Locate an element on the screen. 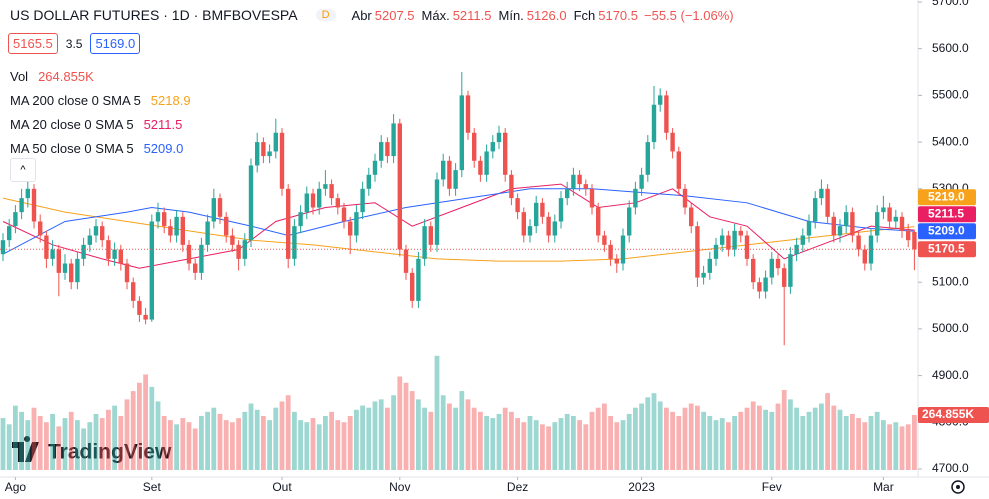 The height and width of the screenshot is (499, 989). ohlc-value: 5126.0 is located at coordinates (546, 15).